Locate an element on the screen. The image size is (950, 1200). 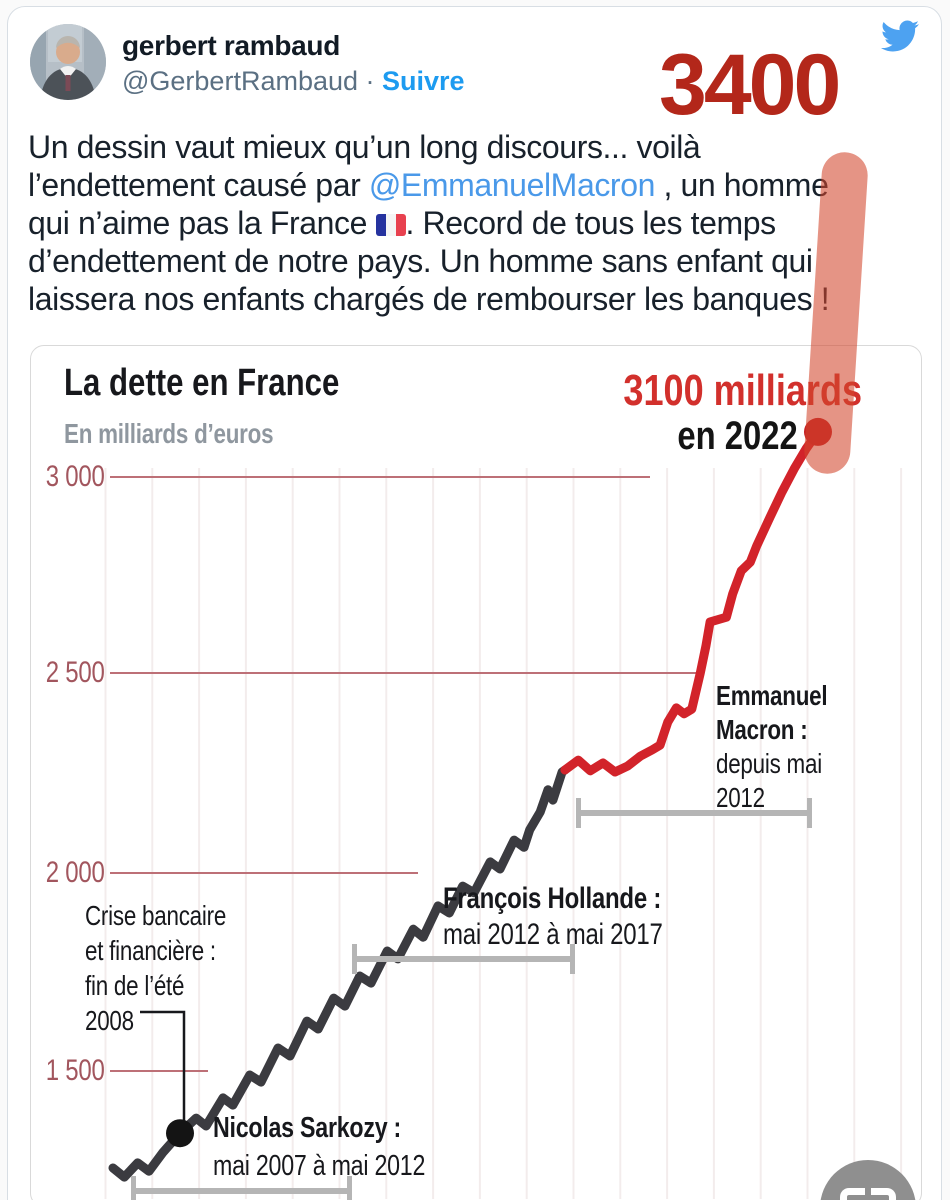
chart-title: La dette en France is located at coordinates (202, 383).